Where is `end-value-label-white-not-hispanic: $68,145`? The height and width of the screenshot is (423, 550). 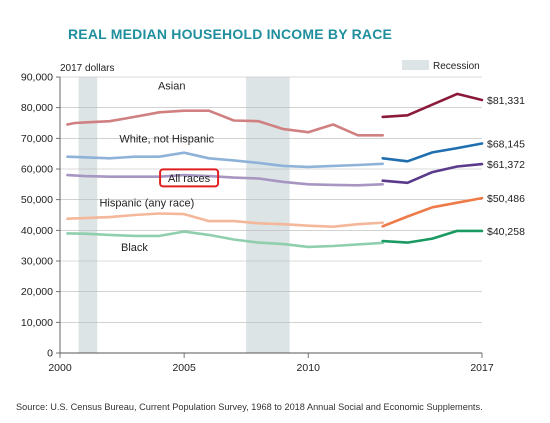
end-value-label-white-not-hispanic: $68,145 is located at coordinates (506, 145).